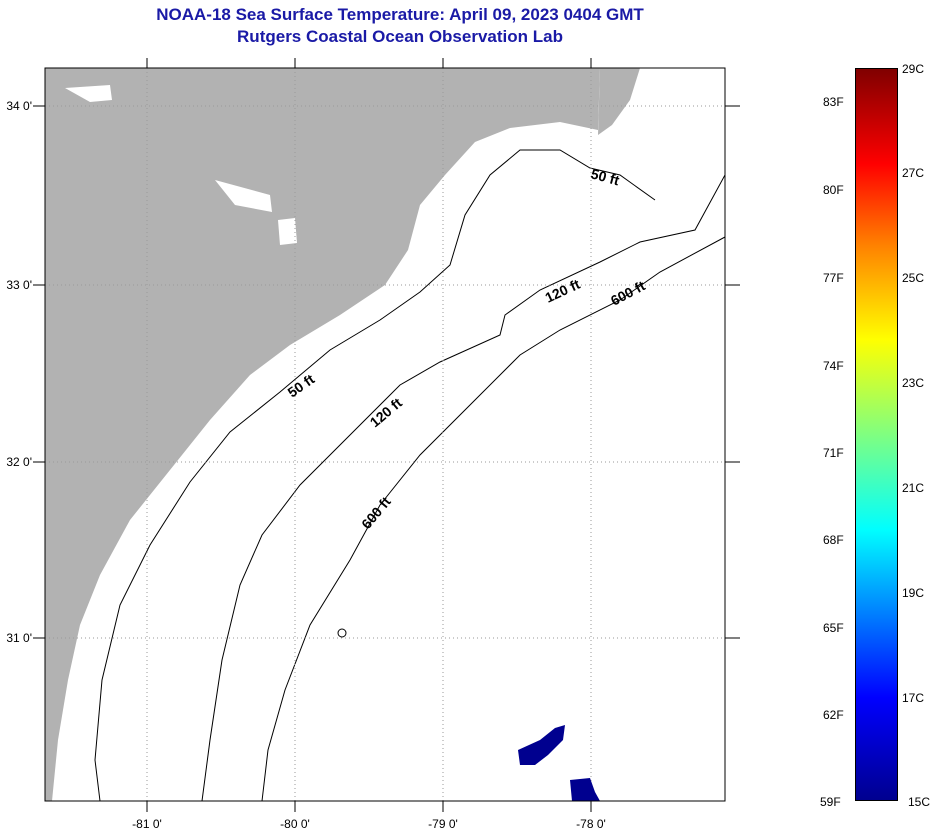 This screenshot has height=832, width=936. Describe the element at coordinates (833, 190) in the screenshot. I see `colorbar-f-label: 80F` at that location.